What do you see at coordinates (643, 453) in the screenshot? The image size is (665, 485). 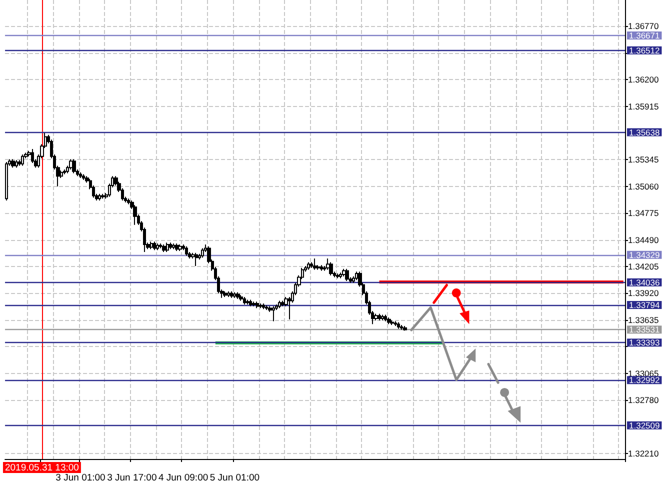 I see `y-tick-label: 1.32210` at bounding box center [643, 453].